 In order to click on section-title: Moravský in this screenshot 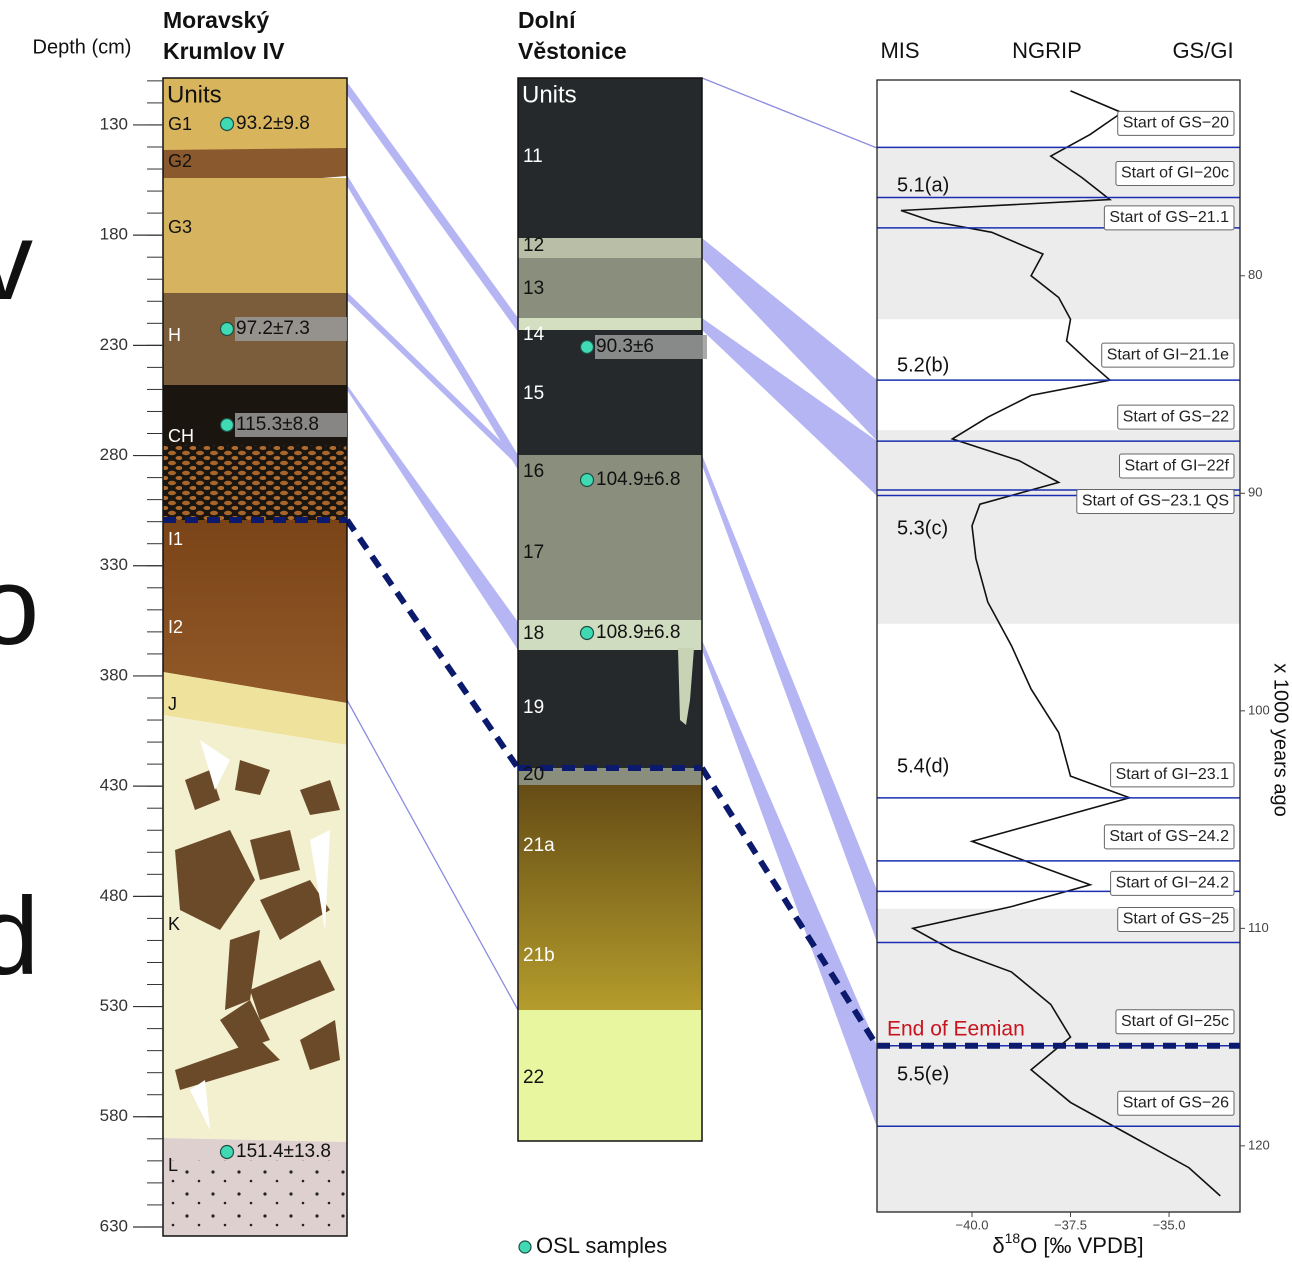, I will do `click(216, 20)`.